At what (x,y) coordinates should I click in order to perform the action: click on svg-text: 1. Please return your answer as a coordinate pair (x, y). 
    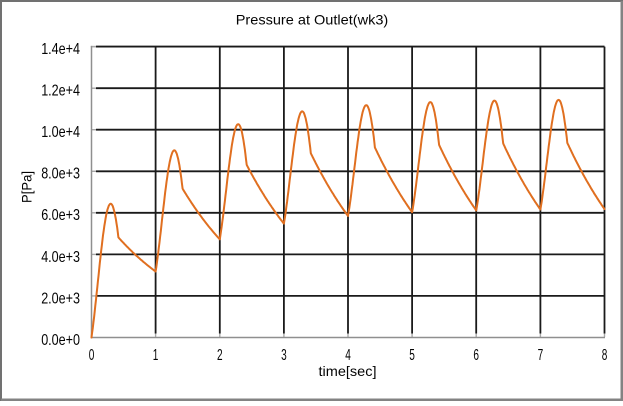
    Looking at the image, I should click on (156, 355).